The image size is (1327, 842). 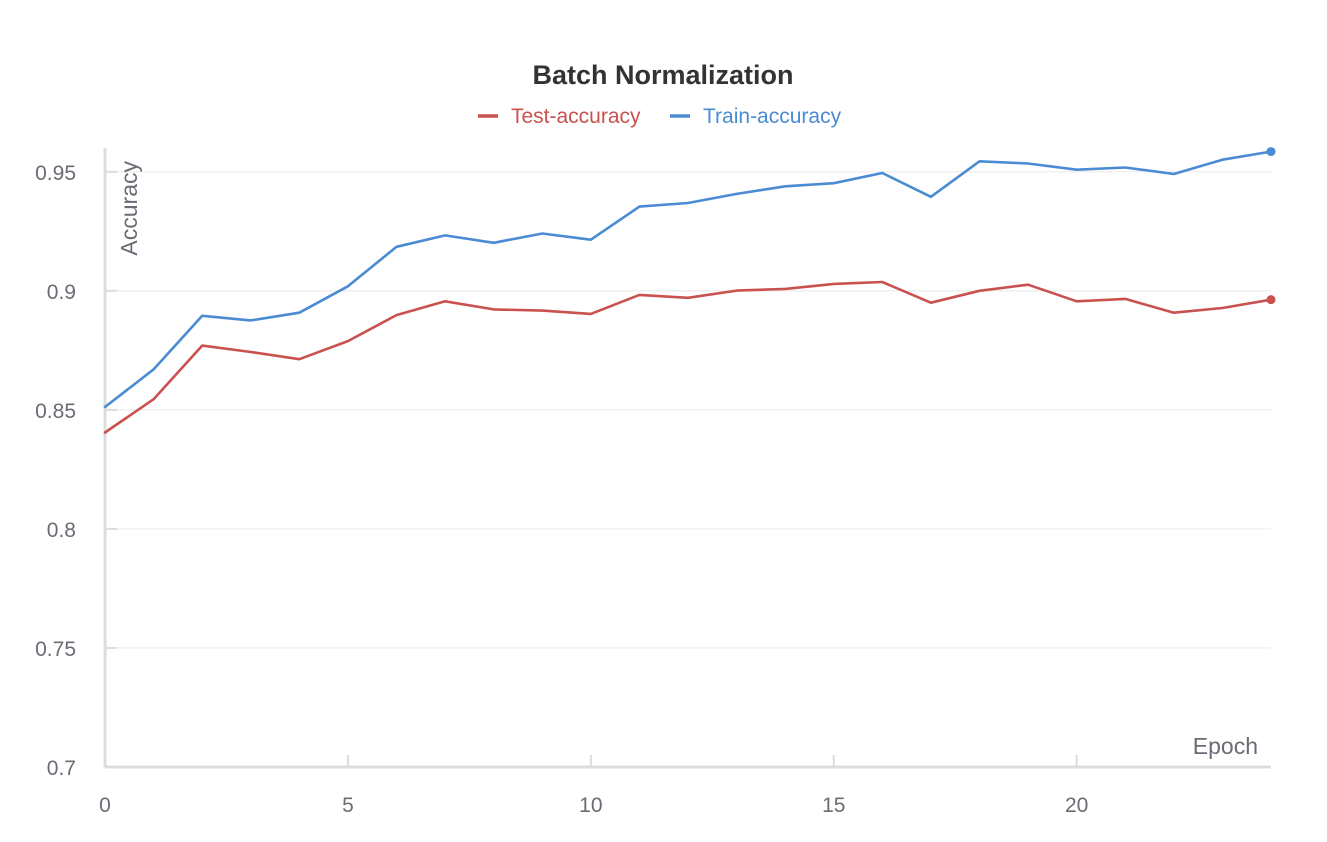 What do you see at coordinates (129, 208) in the screenshot?
I see `y-axis-title: Accuracy` at bounding box center [129, 208].